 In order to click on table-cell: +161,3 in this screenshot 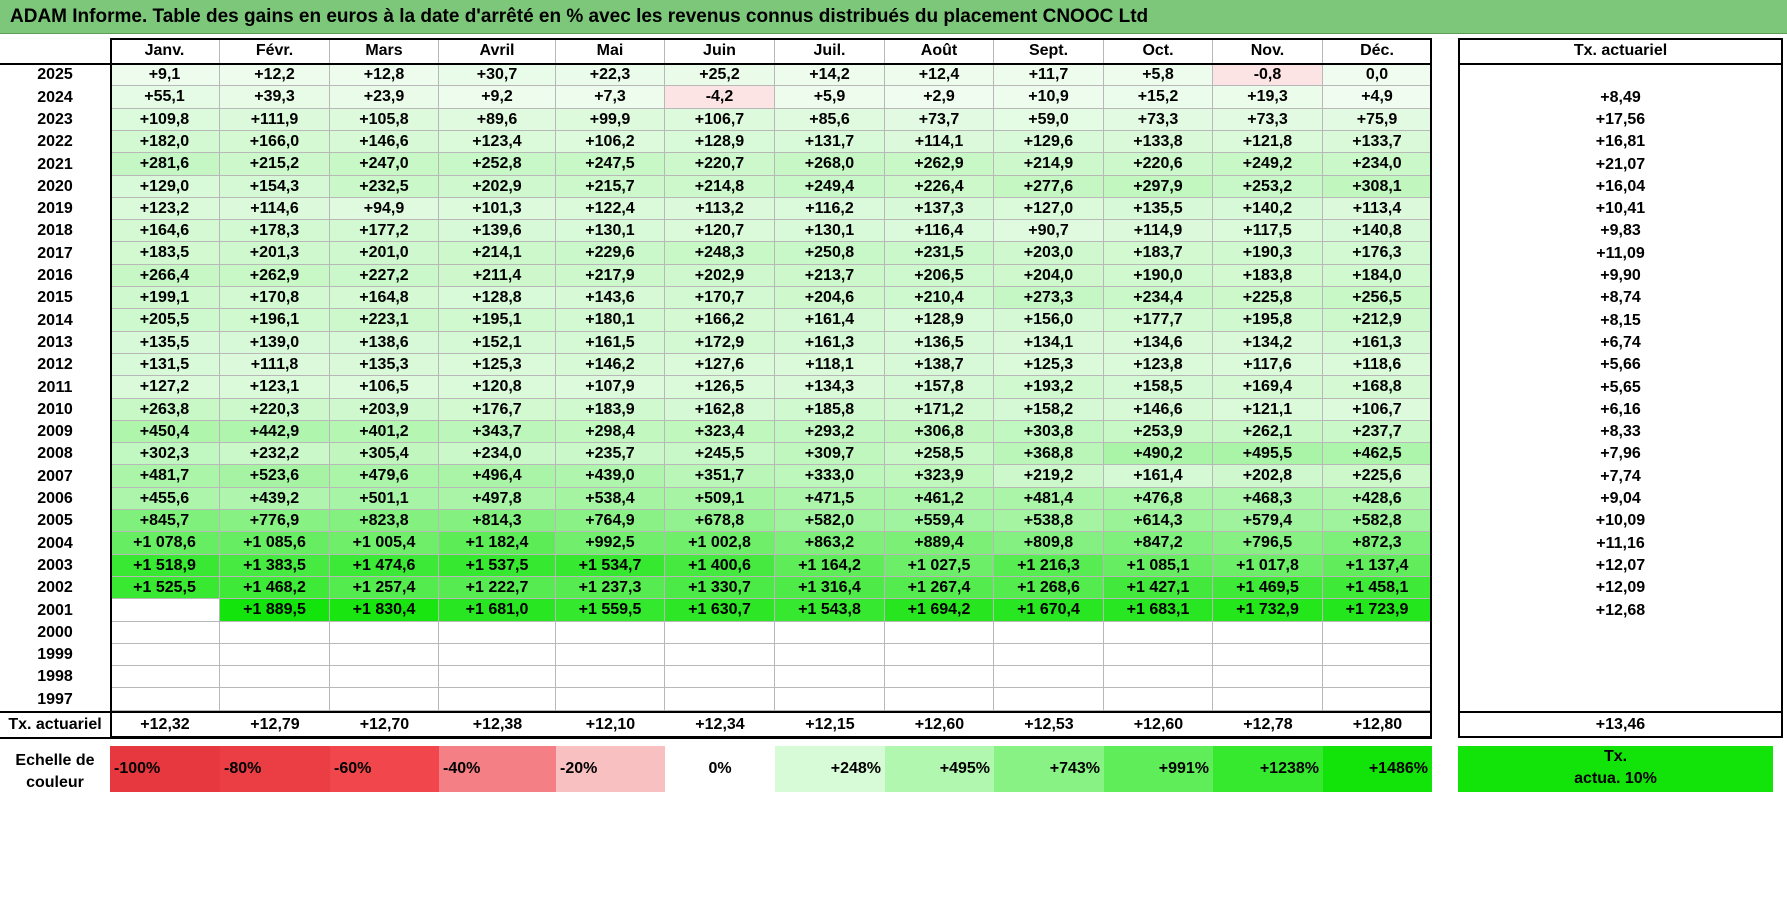, I will do `click(1377, 343)`.